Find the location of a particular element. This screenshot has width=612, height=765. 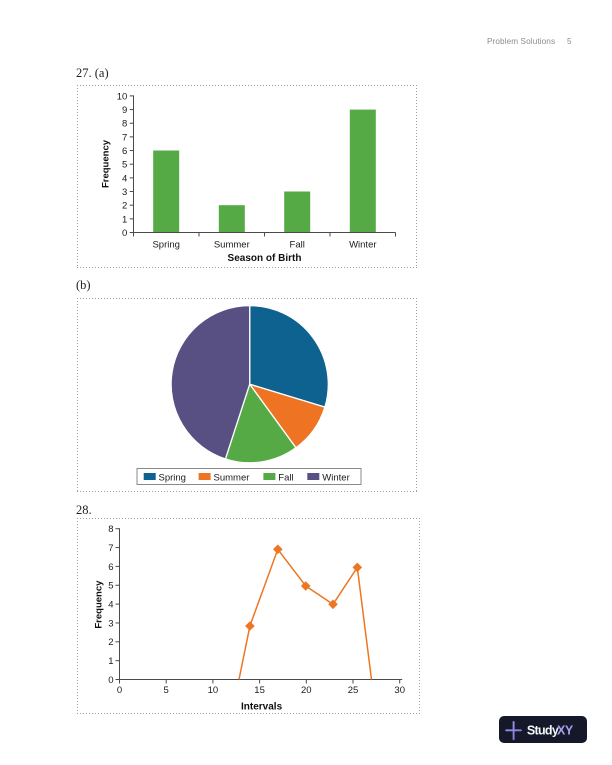

svg-text: Study is located at coordinates (543, 730).